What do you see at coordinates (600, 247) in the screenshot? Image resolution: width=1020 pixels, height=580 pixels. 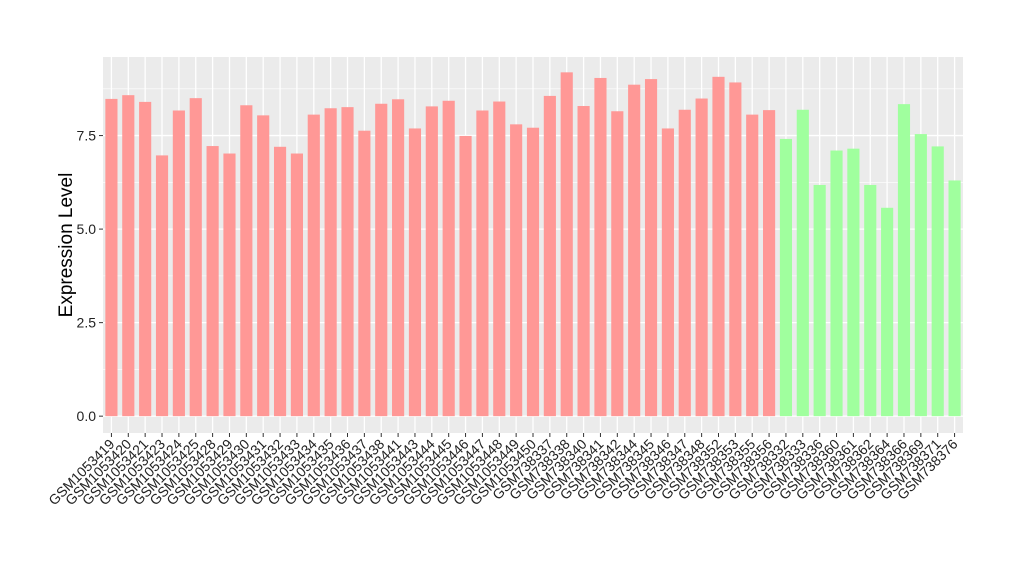 I see `bar-GSM738341` at bounding box center [600, 247].